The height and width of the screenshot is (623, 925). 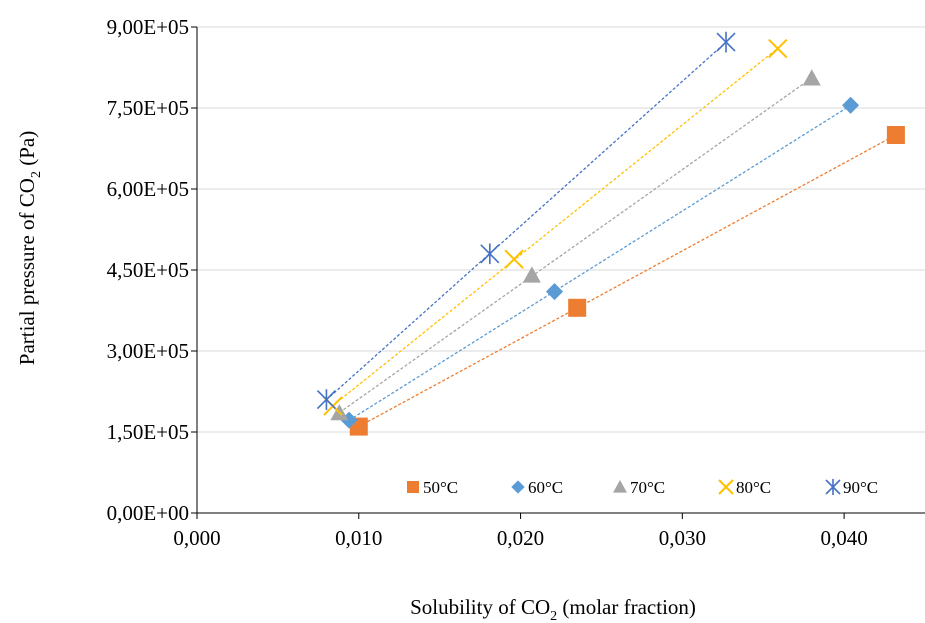 I want to click on x-tick-labels: 0,000 0,010 0,020 0,030 0,040, so click(x=520, y=538).